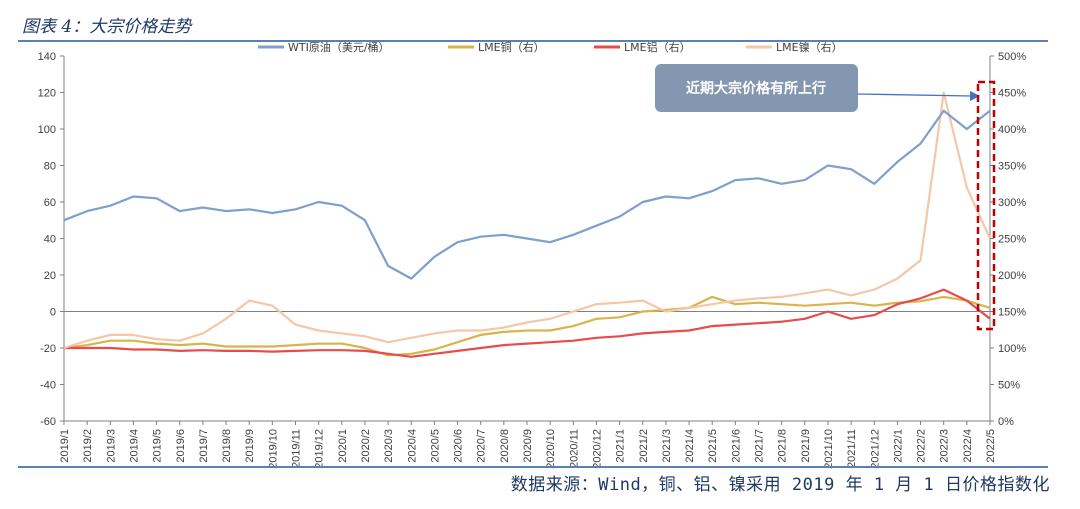  What do you see at coordinates (50, 276) in the screenshot?
I see `left-tick-label: 20` at bounding box center [50, 276].